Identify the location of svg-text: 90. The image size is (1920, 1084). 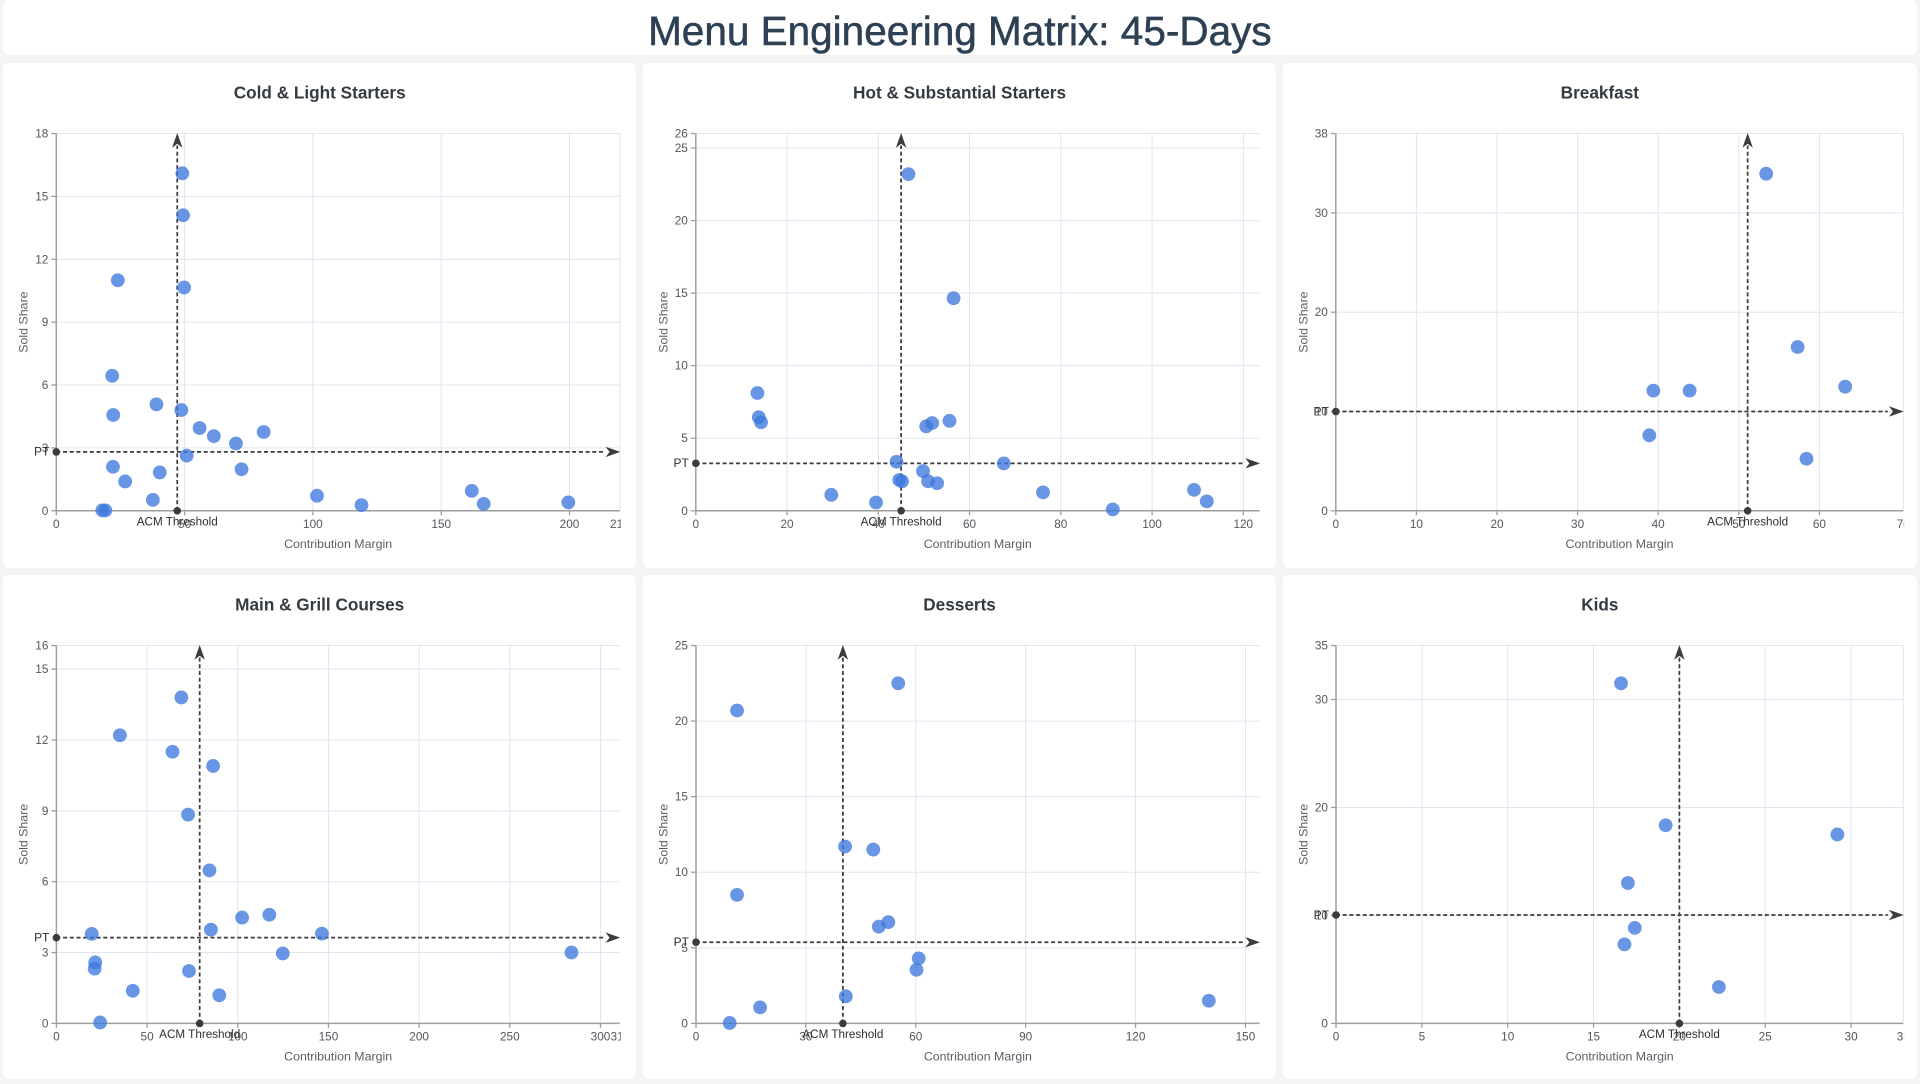
(1026, 1037).